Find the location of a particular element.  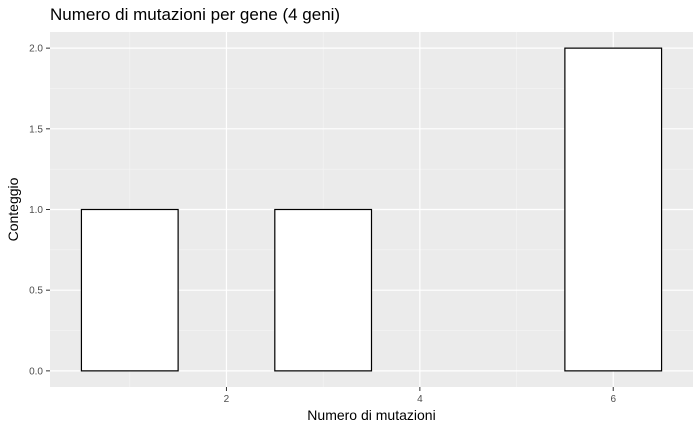

y-tick-label: 1.5 is located at coordinates (36, 129).